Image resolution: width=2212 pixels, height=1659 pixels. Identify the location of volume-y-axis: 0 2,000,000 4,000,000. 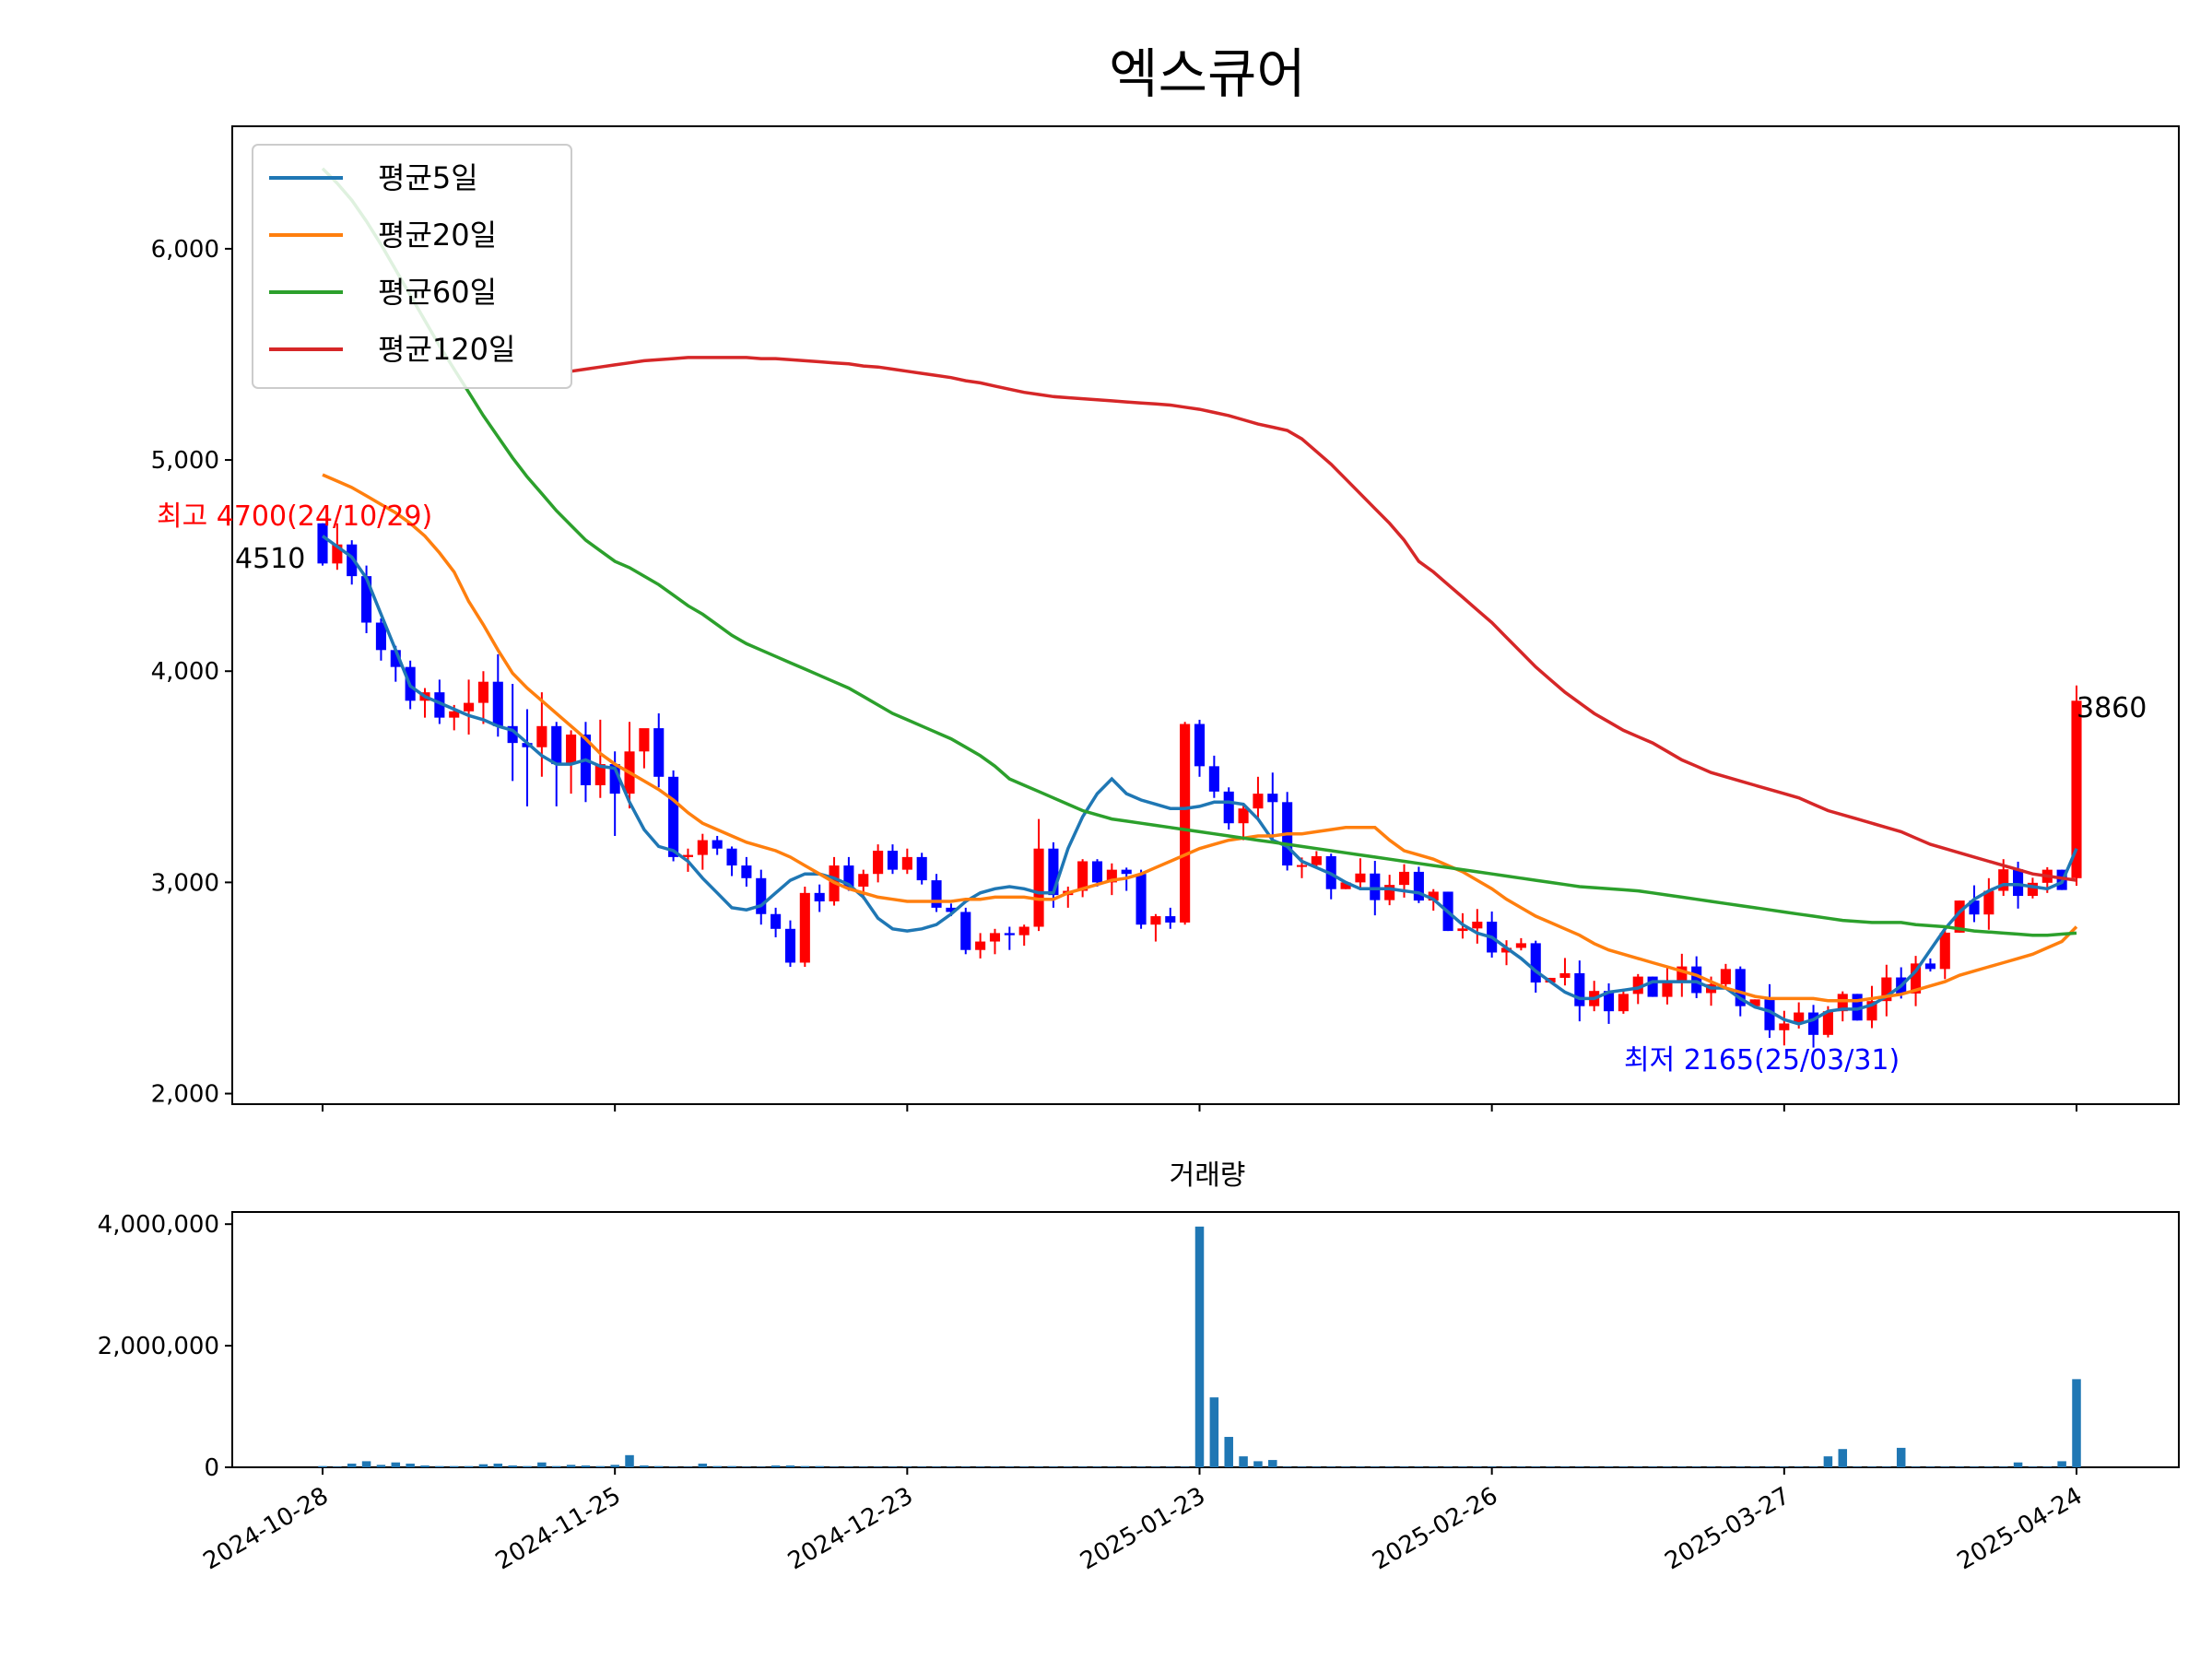
(165, 1346).